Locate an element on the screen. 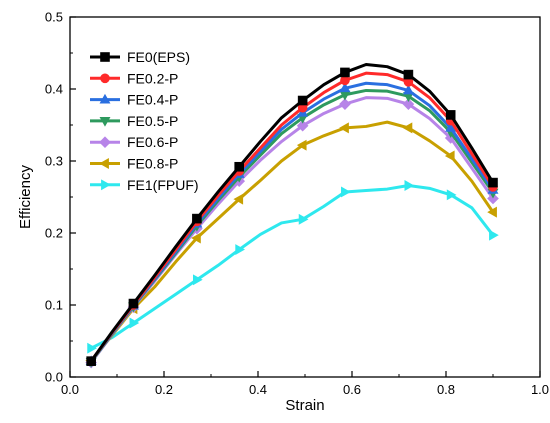 The width and height of the screenshot is (550, 423). legend-label: FE0(EPS) is located at coordinates (158, 57).